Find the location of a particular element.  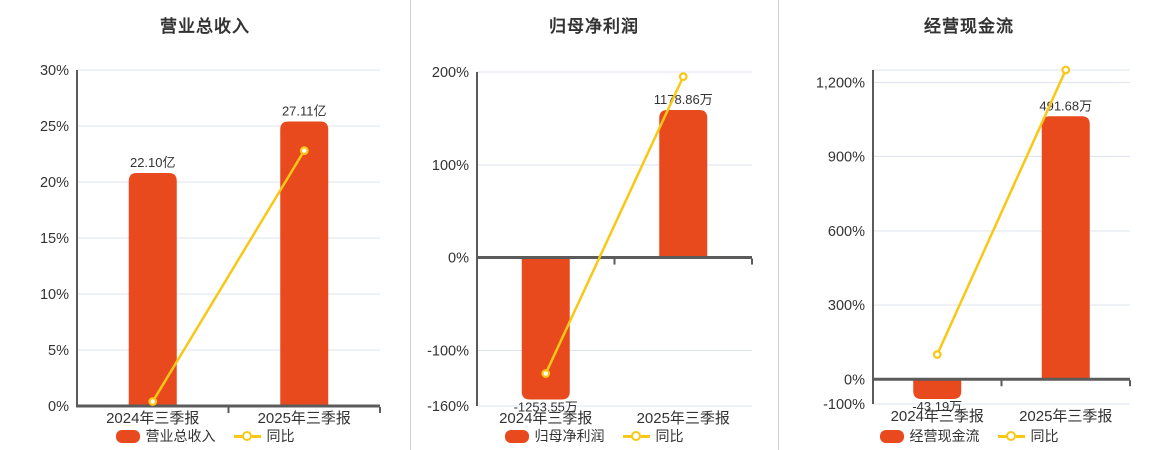

chart-title-revenue: 营业总收入 is located at coordinates (205, 26).